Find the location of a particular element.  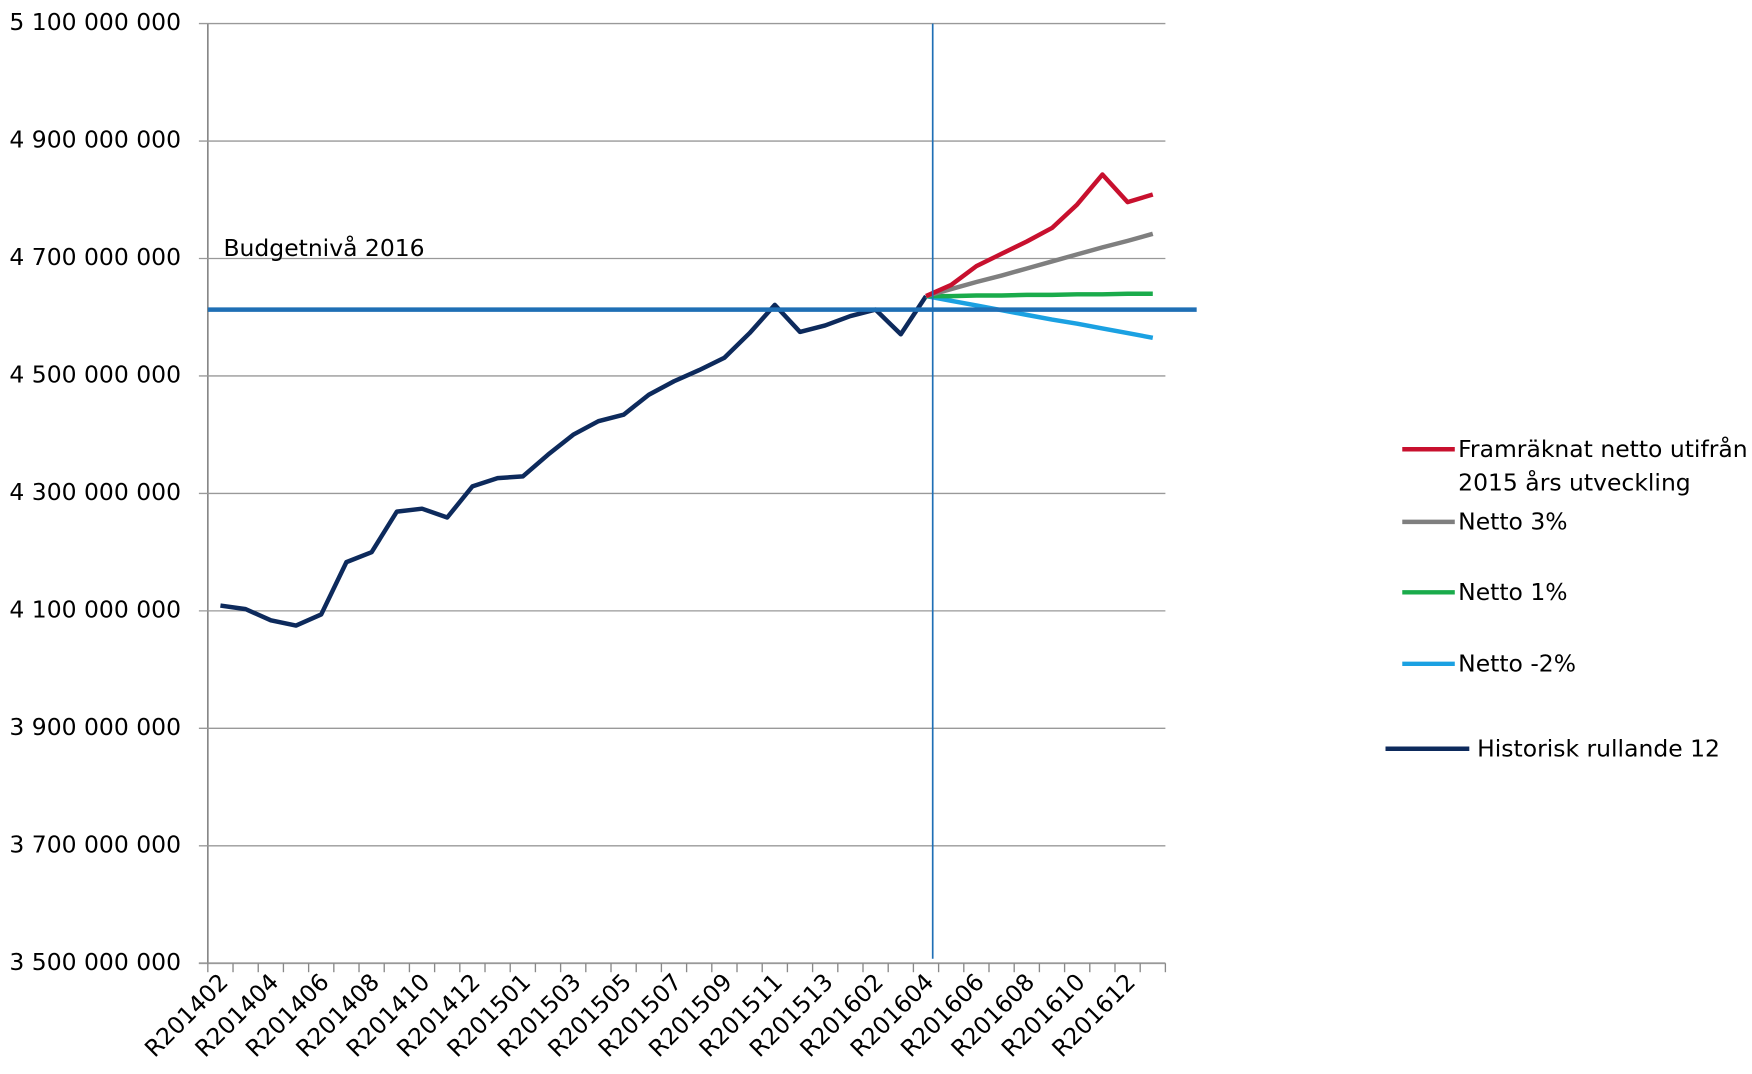

y-tick-label: 4 700 000 000 is located at coordinates (95, 257).